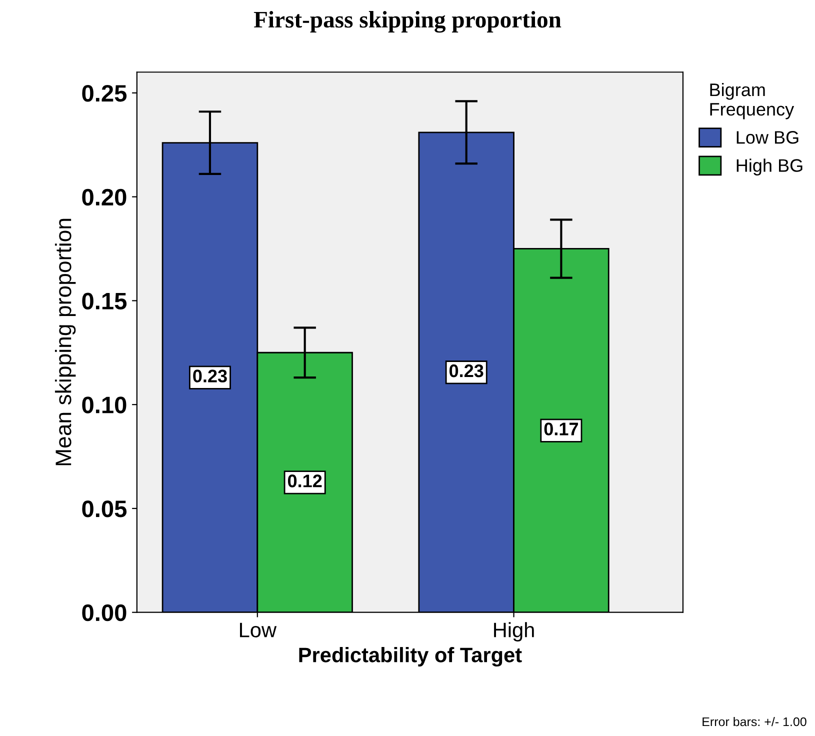 The height and width of the screenshot is (736, 815). What do you see at coordinates (104, 613) in the screenshot?
I see `y-tick-label: 0.00` at bounding box center [104, 613].